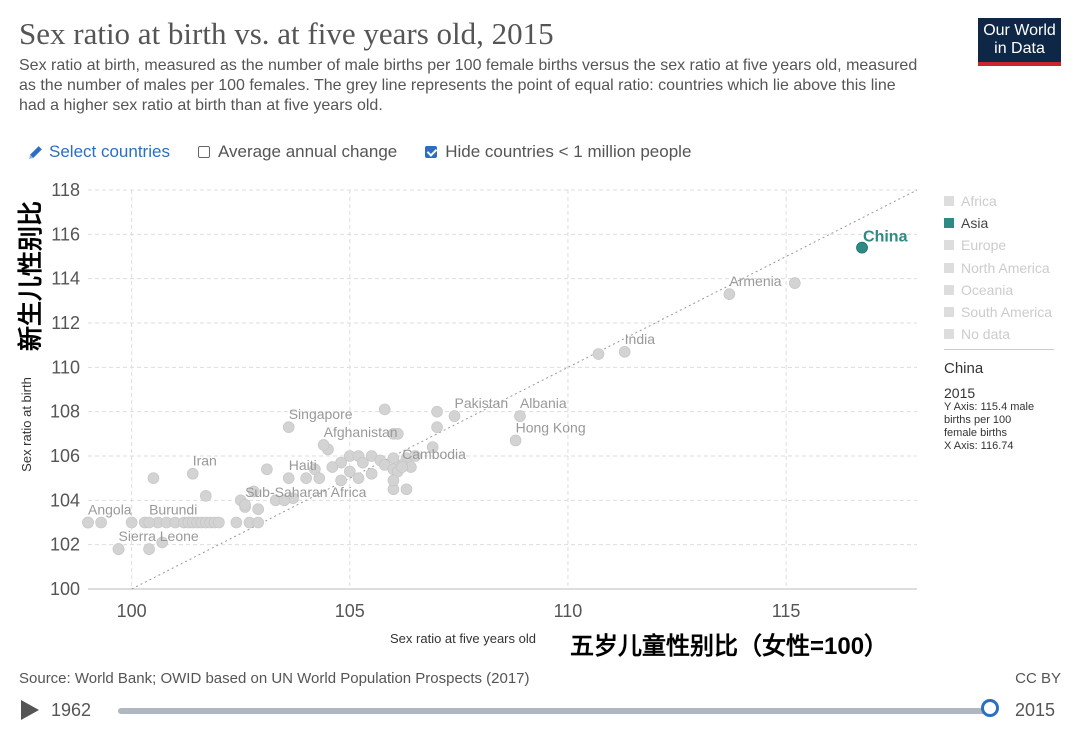 This screenshot has height=732, width=1080. I want to click on timeline-handle, so click(990, 708).